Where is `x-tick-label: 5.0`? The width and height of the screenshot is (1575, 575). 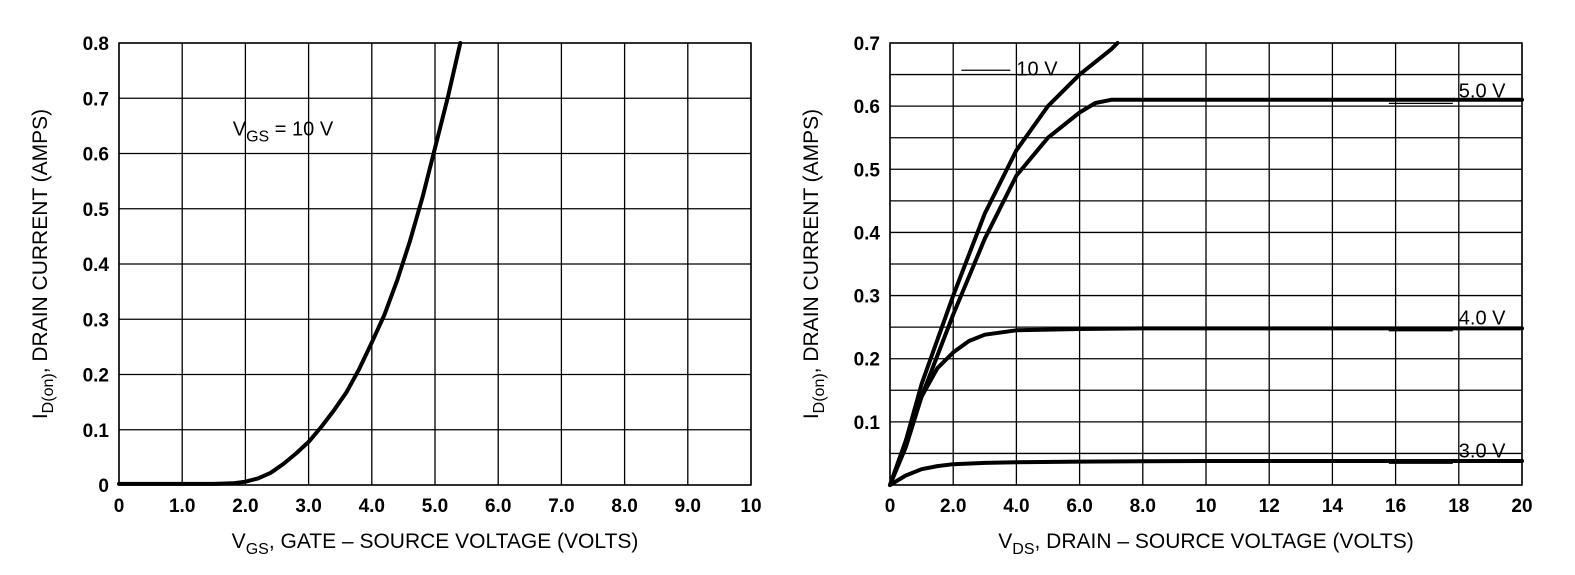 x-tick-label: 5.0 is located at coordinates (435, 506).